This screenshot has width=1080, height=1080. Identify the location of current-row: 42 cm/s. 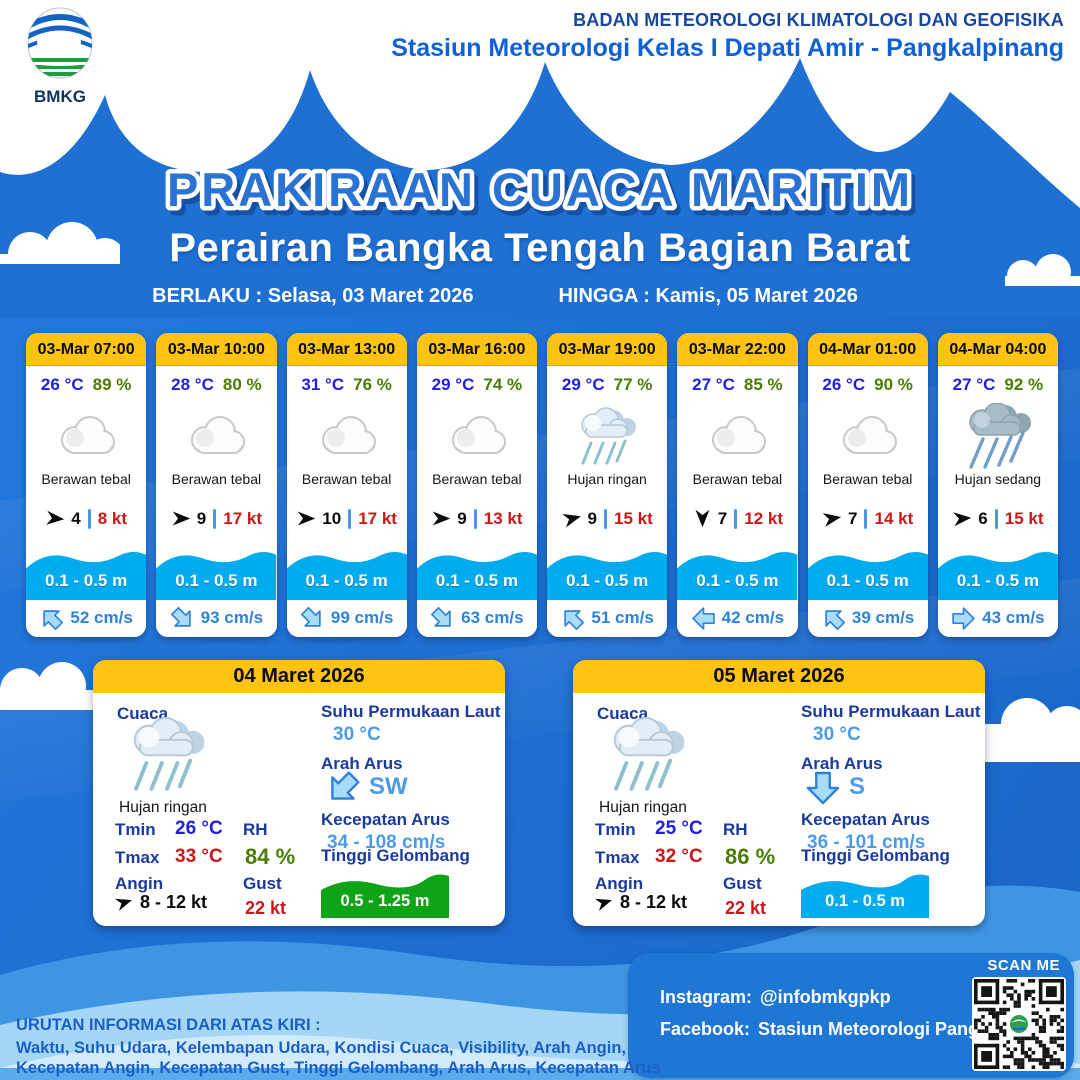
(737, 618).